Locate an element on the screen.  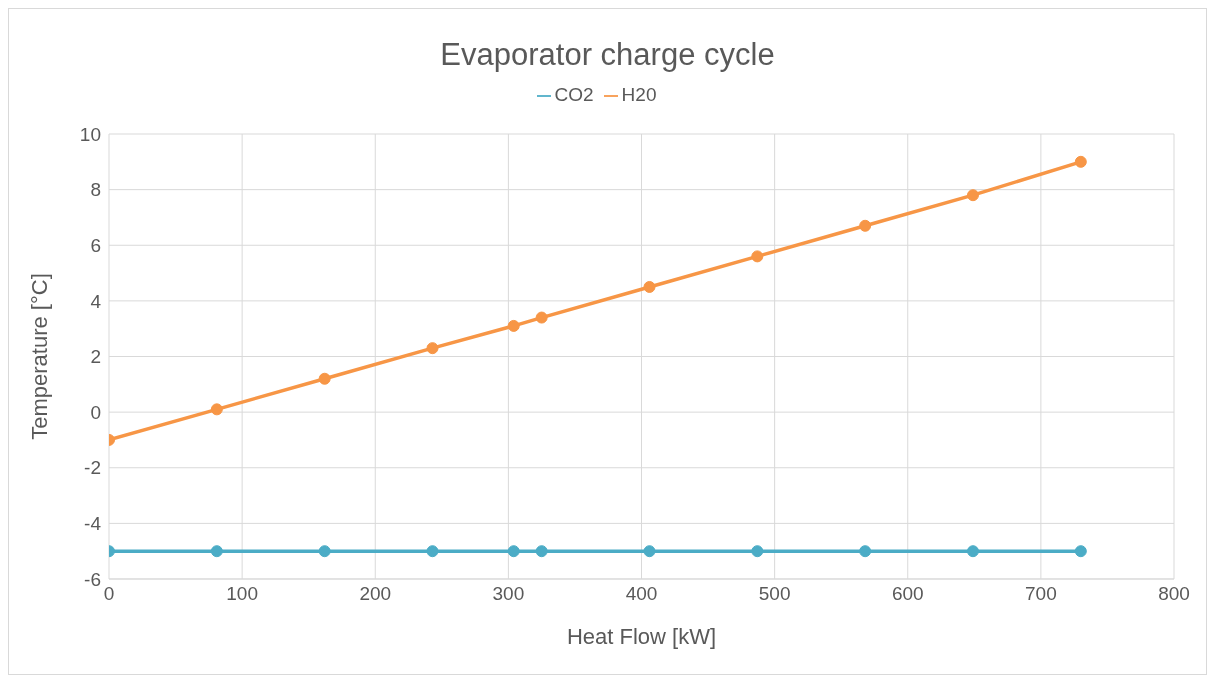
y-tick-label: 2 is located at coordinates (95, 357).